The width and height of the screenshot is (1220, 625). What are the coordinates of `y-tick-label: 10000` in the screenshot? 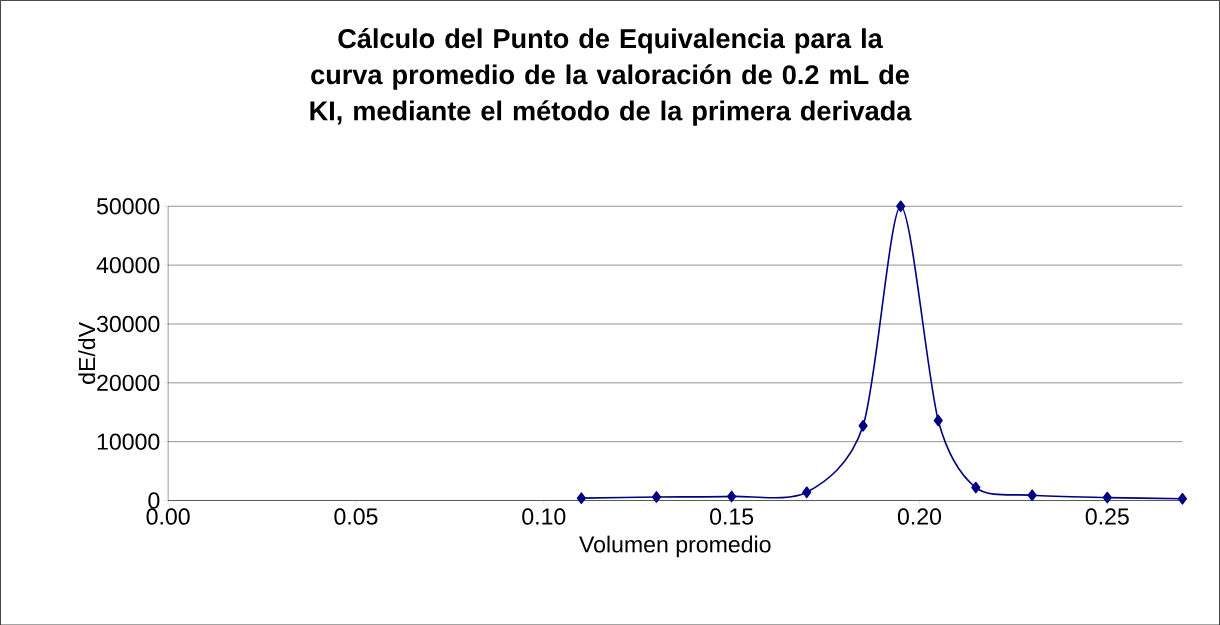 It's located at (128, 441).